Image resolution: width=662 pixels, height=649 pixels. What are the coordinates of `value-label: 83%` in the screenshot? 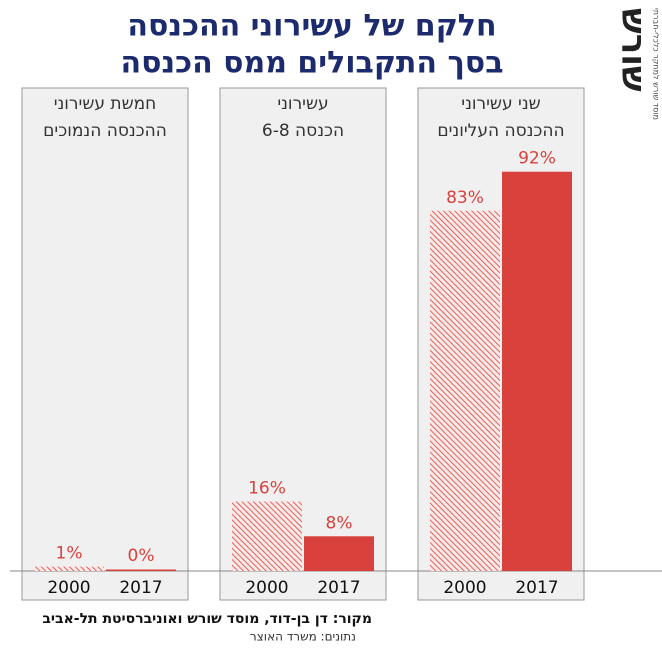 It's located at (465, 198).